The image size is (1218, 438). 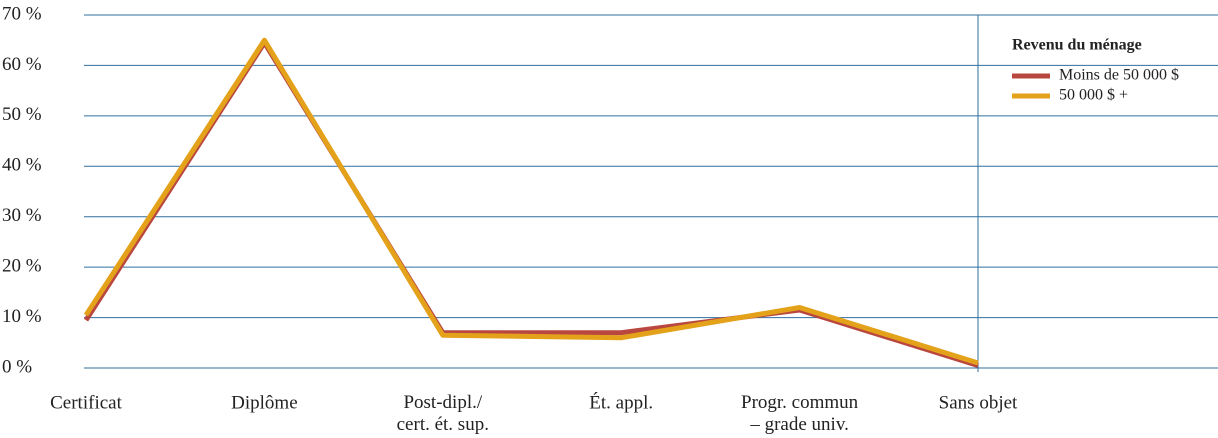 What do you see at coordinates (1119, 75) in the screenshot?
I see `legend-label: Moins de 50 000 $` at bounding box center [1119, 75].